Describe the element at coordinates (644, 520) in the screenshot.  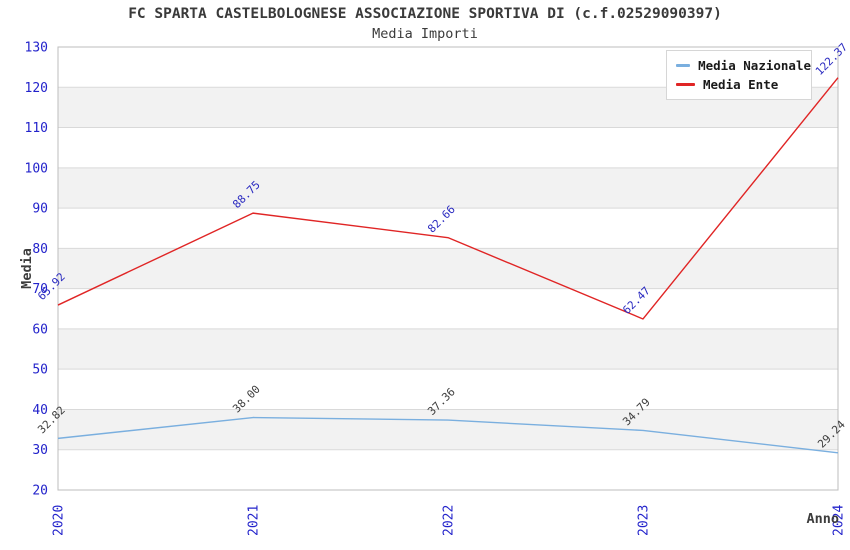
I see `svg-text: 2023` at that location.